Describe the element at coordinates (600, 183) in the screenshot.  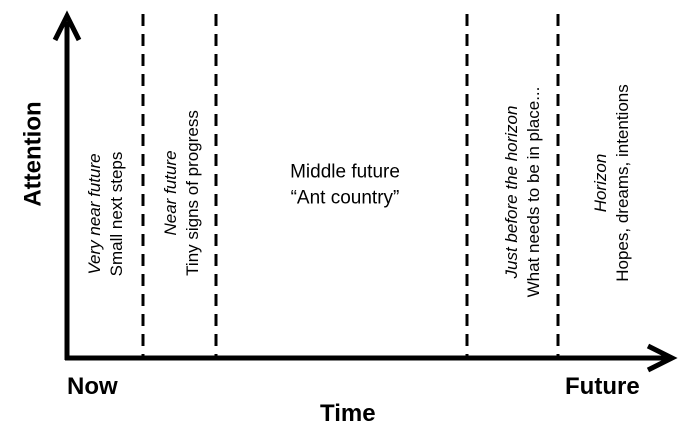
I see `zone-title: Horizon` at that location.